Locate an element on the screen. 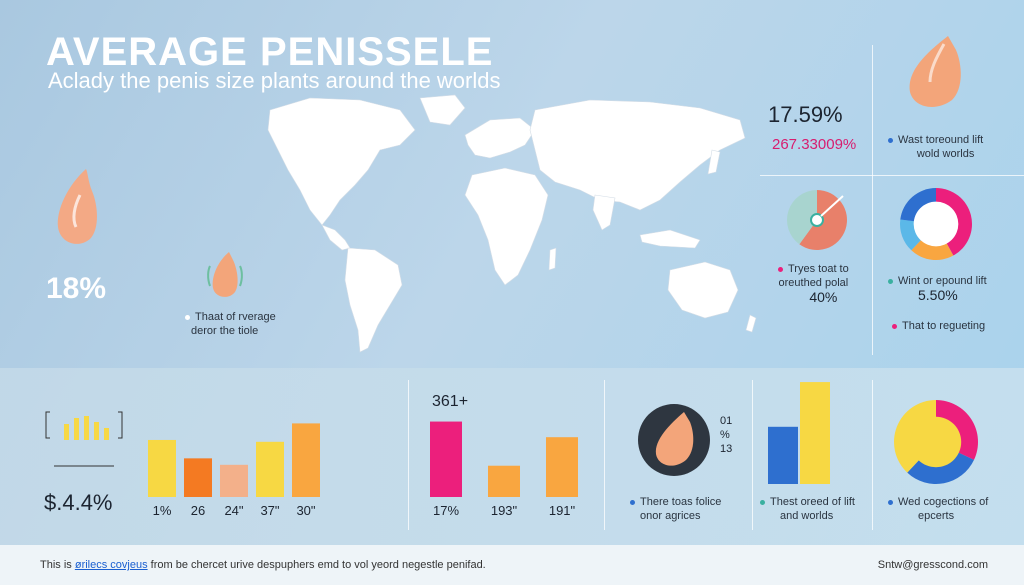  donut-note-text: That to regueting is located at coordinates (944, 326).